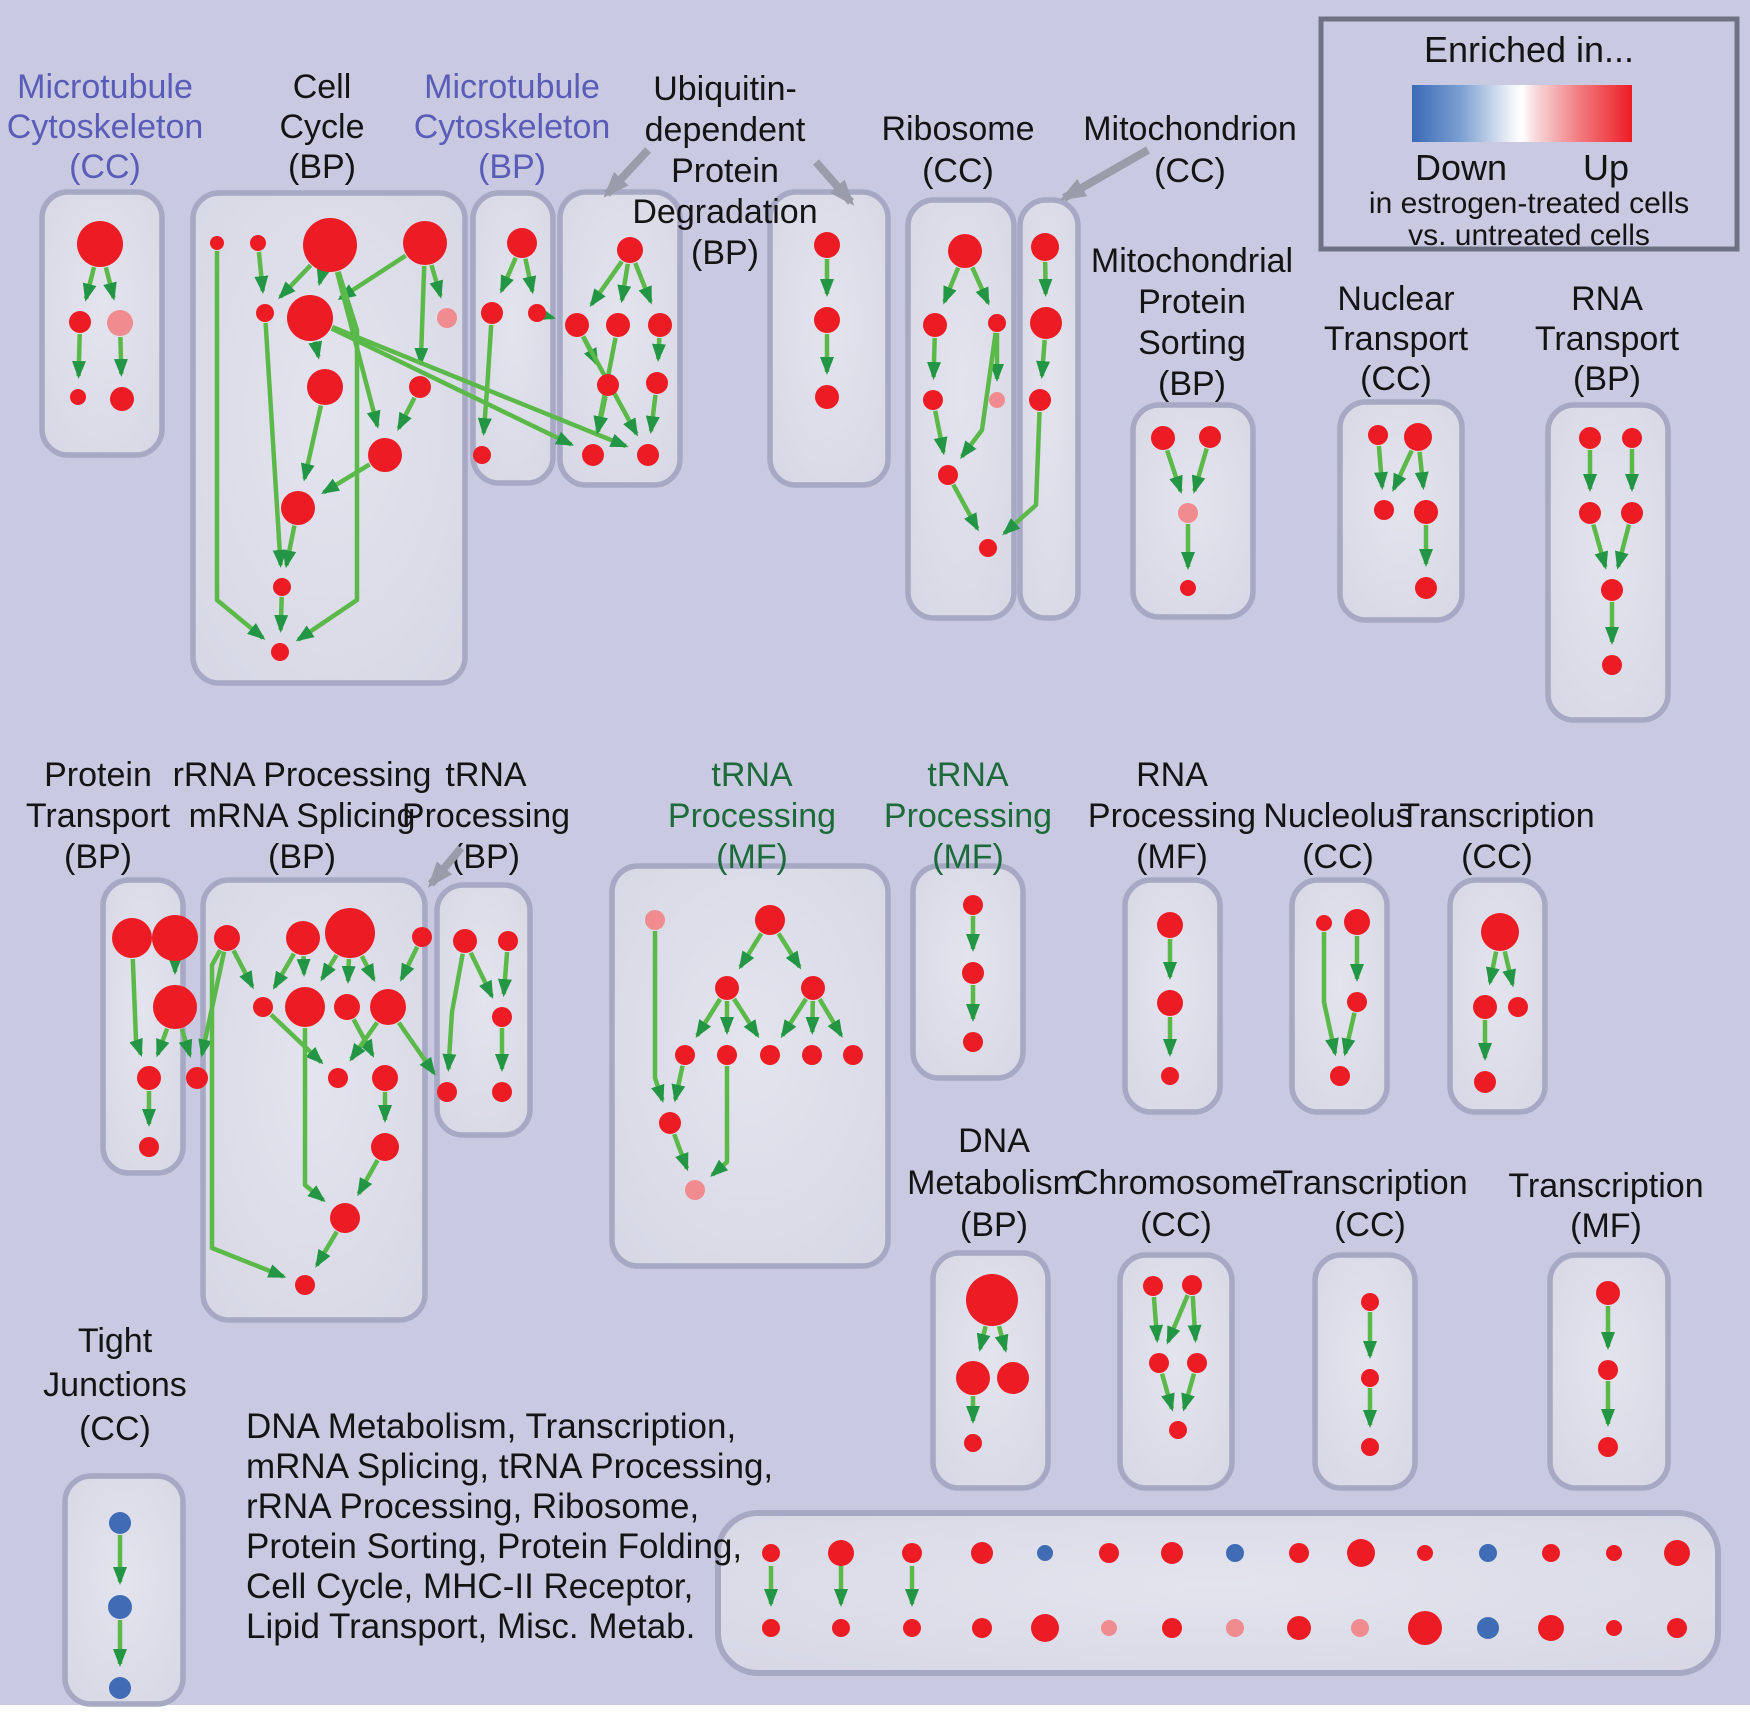 The width and height of the screenshot is (1750, 1715). I want to click on legend-subtitle-line1: in estrogen-treated cells, so click(1529, 203).